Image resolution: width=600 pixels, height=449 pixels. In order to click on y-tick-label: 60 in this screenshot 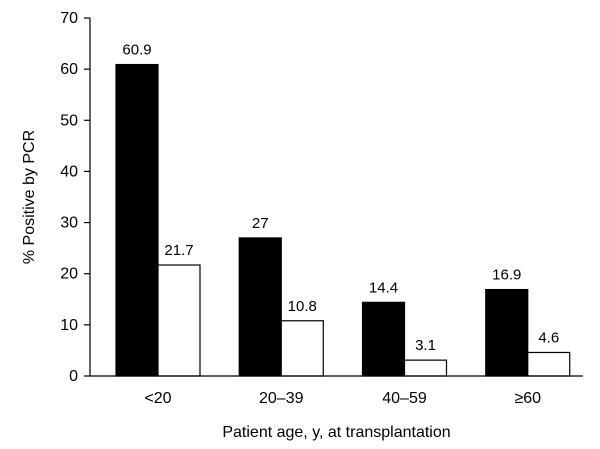, I will do `click(69, 69)`.